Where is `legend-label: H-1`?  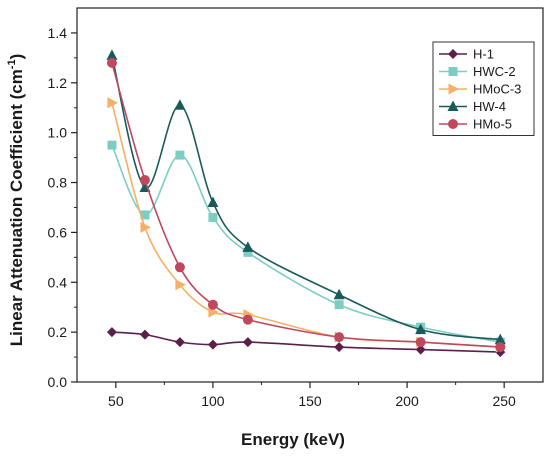
legend-label: H-1 is located at coordinates (483, 54).